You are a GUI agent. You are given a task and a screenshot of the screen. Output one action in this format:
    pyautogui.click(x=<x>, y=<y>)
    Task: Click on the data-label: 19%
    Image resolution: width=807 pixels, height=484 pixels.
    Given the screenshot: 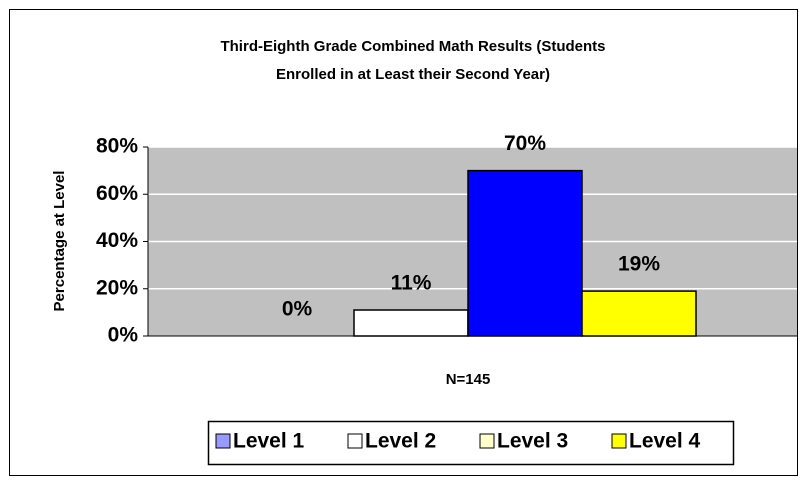 What is the action you would take?
    pyautogui.click(x=639, y=264)
    